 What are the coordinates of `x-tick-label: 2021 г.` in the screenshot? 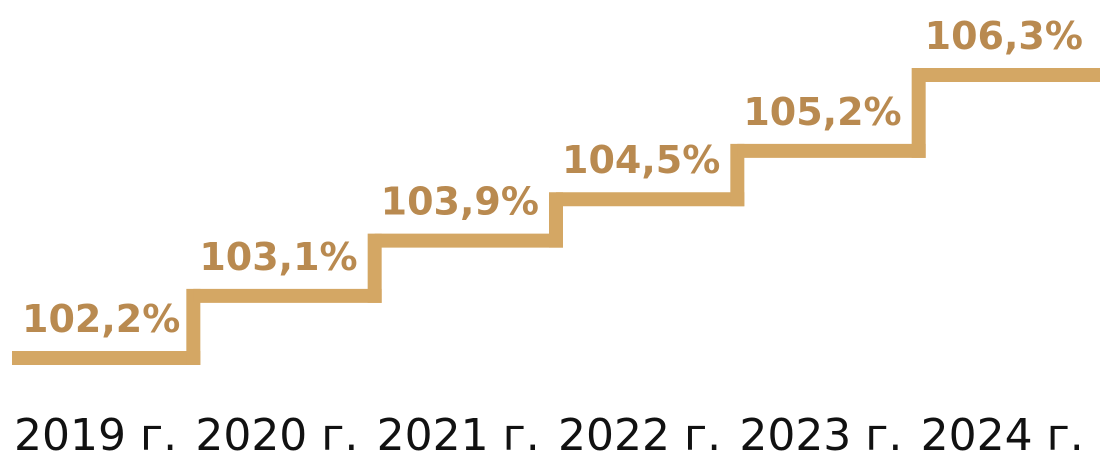 It's located at (458, 434).